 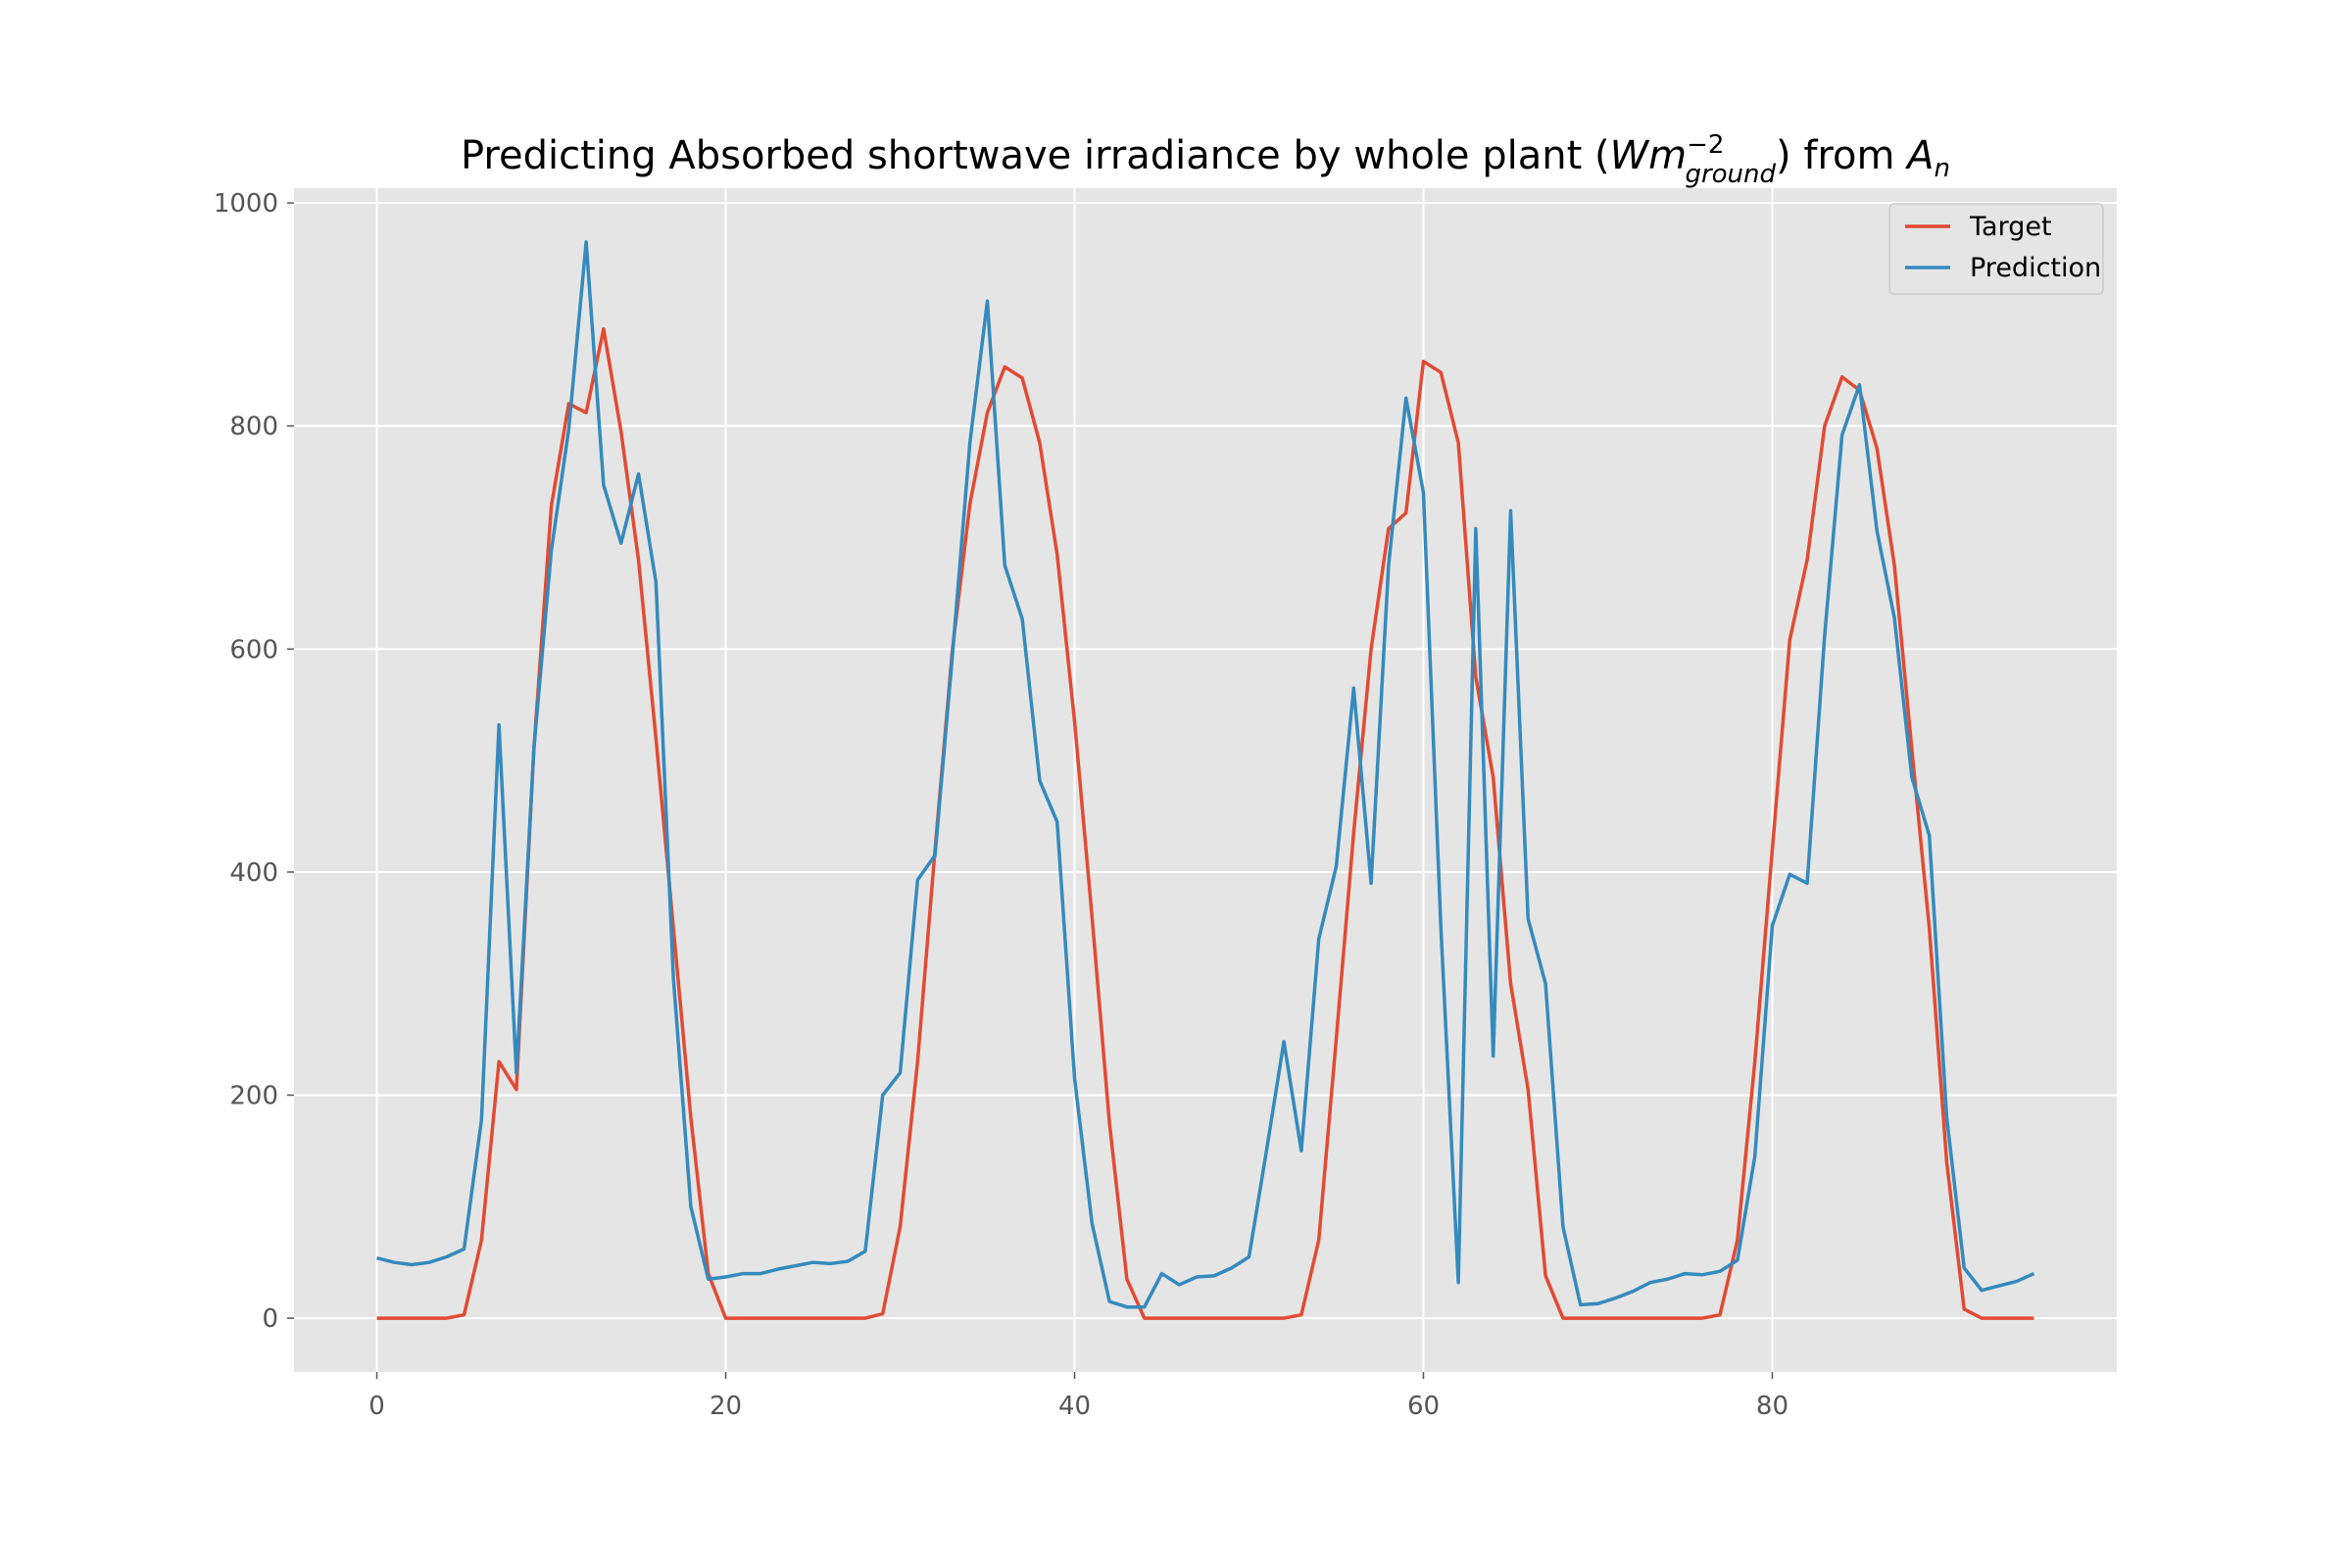 I want to click on legend-label-target: Target, so click(x=2010, y=227).